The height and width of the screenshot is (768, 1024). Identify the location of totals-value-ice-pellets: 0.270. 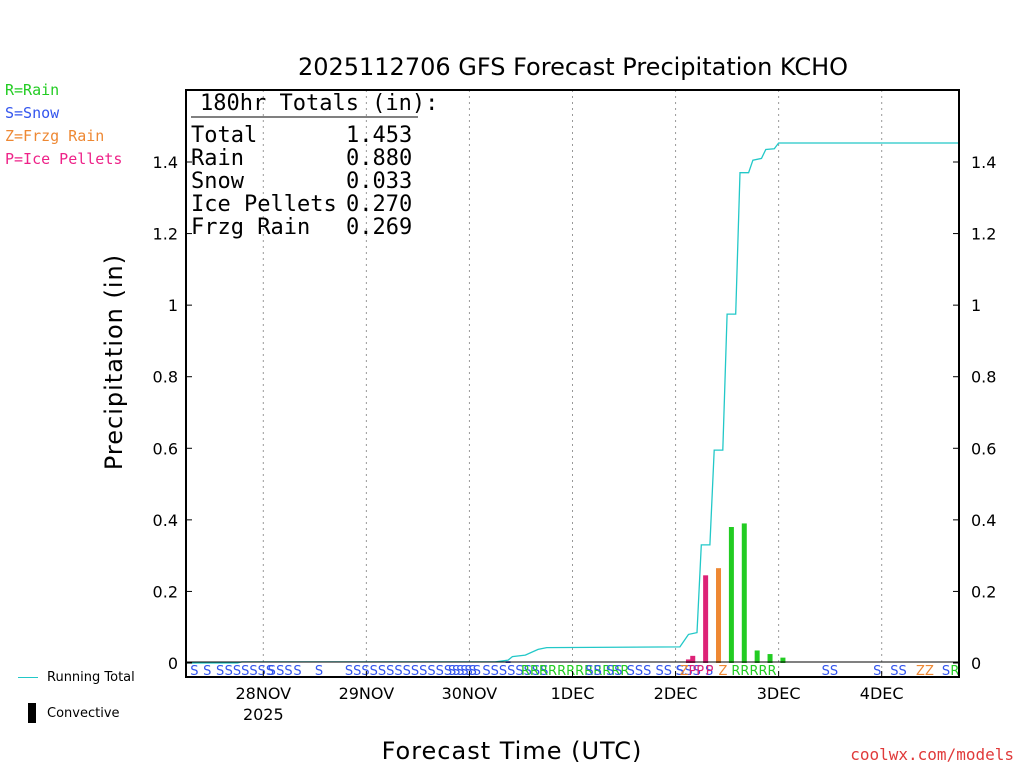
(379, 204).